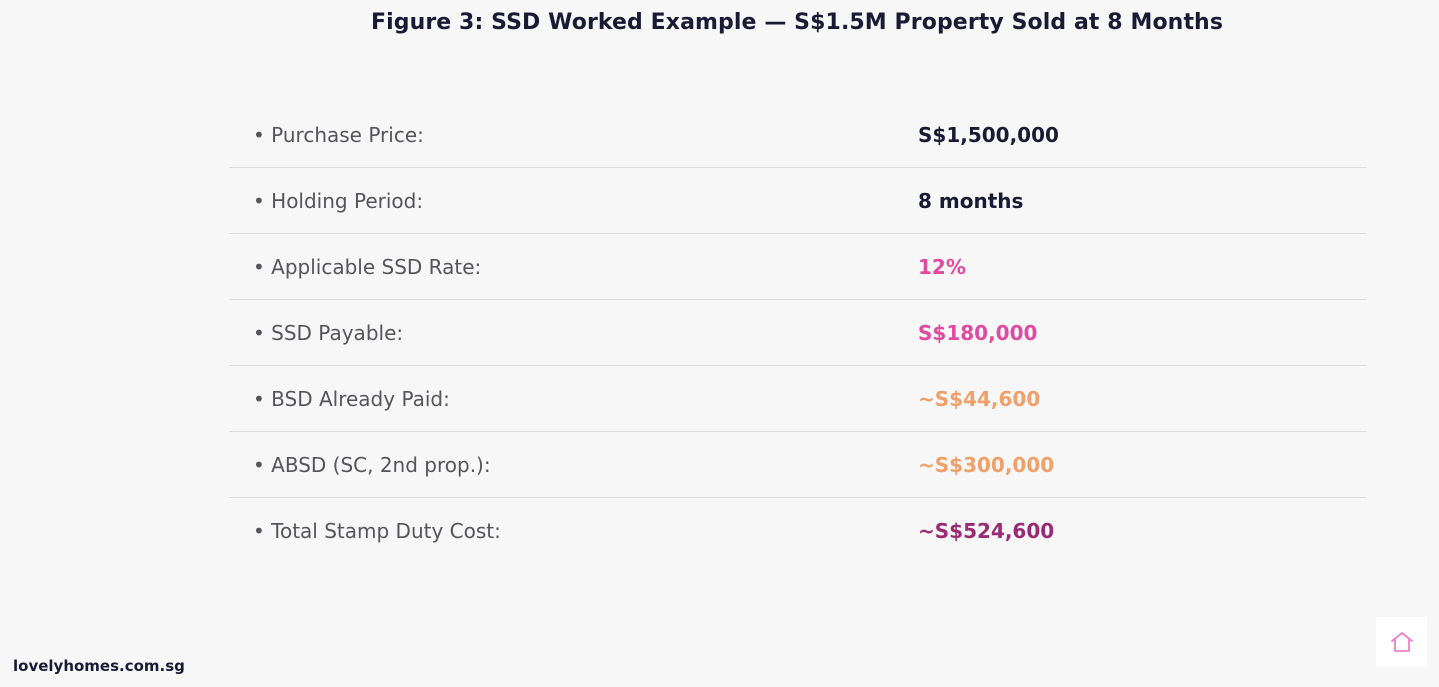  I want to click on row-label: • Total Stamp Duty Cost:, so click(377, 531).